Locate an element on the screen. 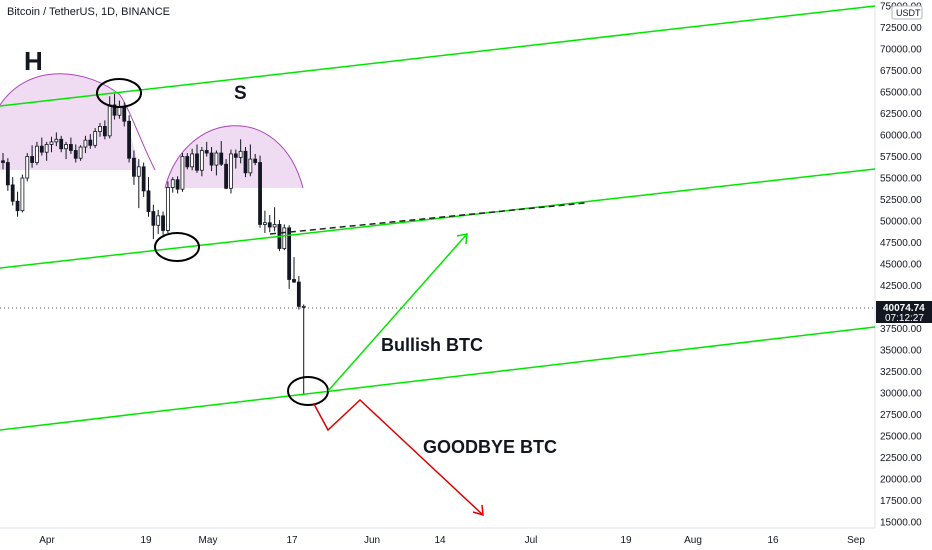 This screenshot has width=932, height=550. y-tick-label: 65000.00 is located at coordinates (901, 93).